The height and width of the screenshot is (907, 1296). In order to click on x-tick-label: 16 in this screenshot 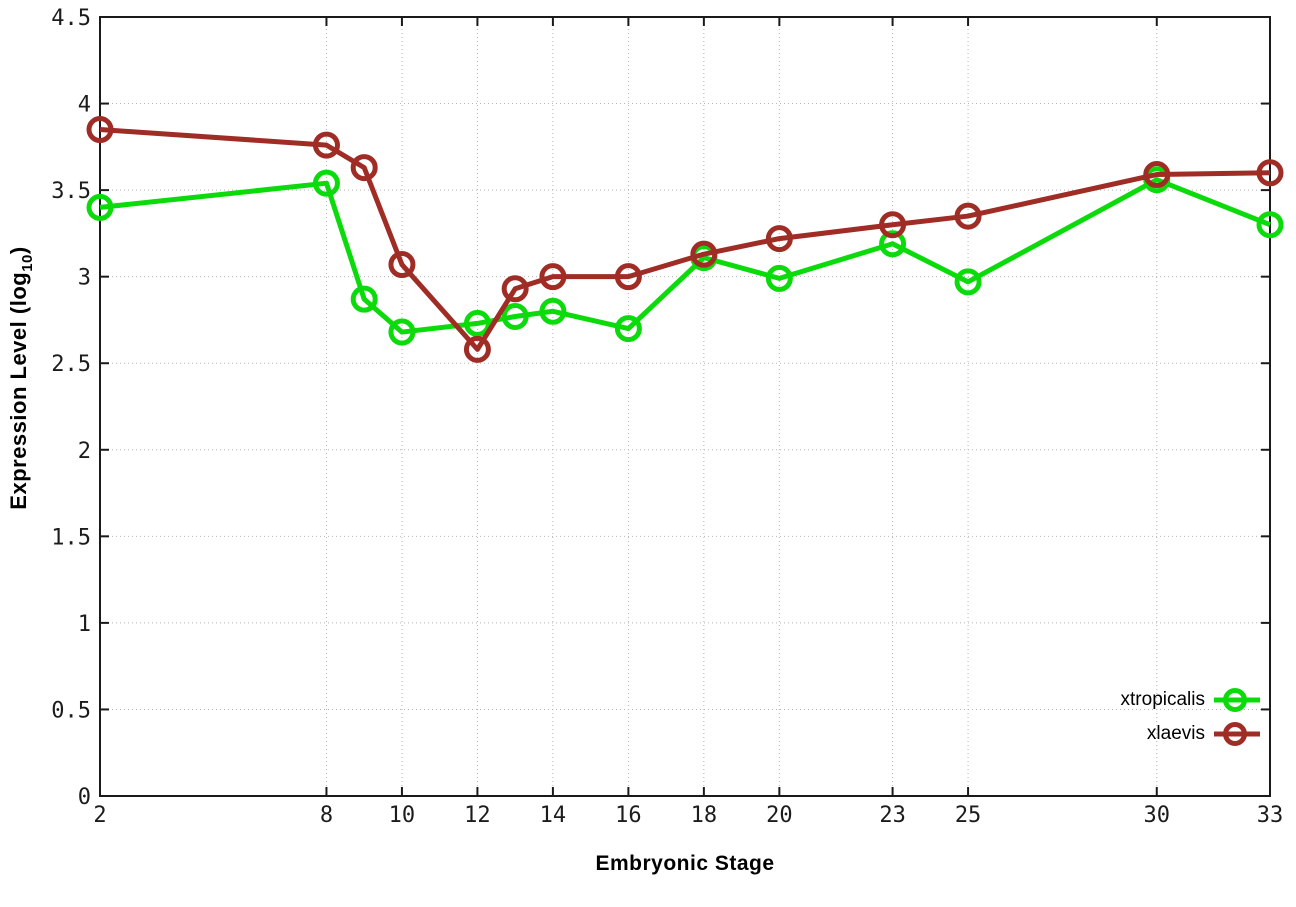, I will do `click(628, 815)`.